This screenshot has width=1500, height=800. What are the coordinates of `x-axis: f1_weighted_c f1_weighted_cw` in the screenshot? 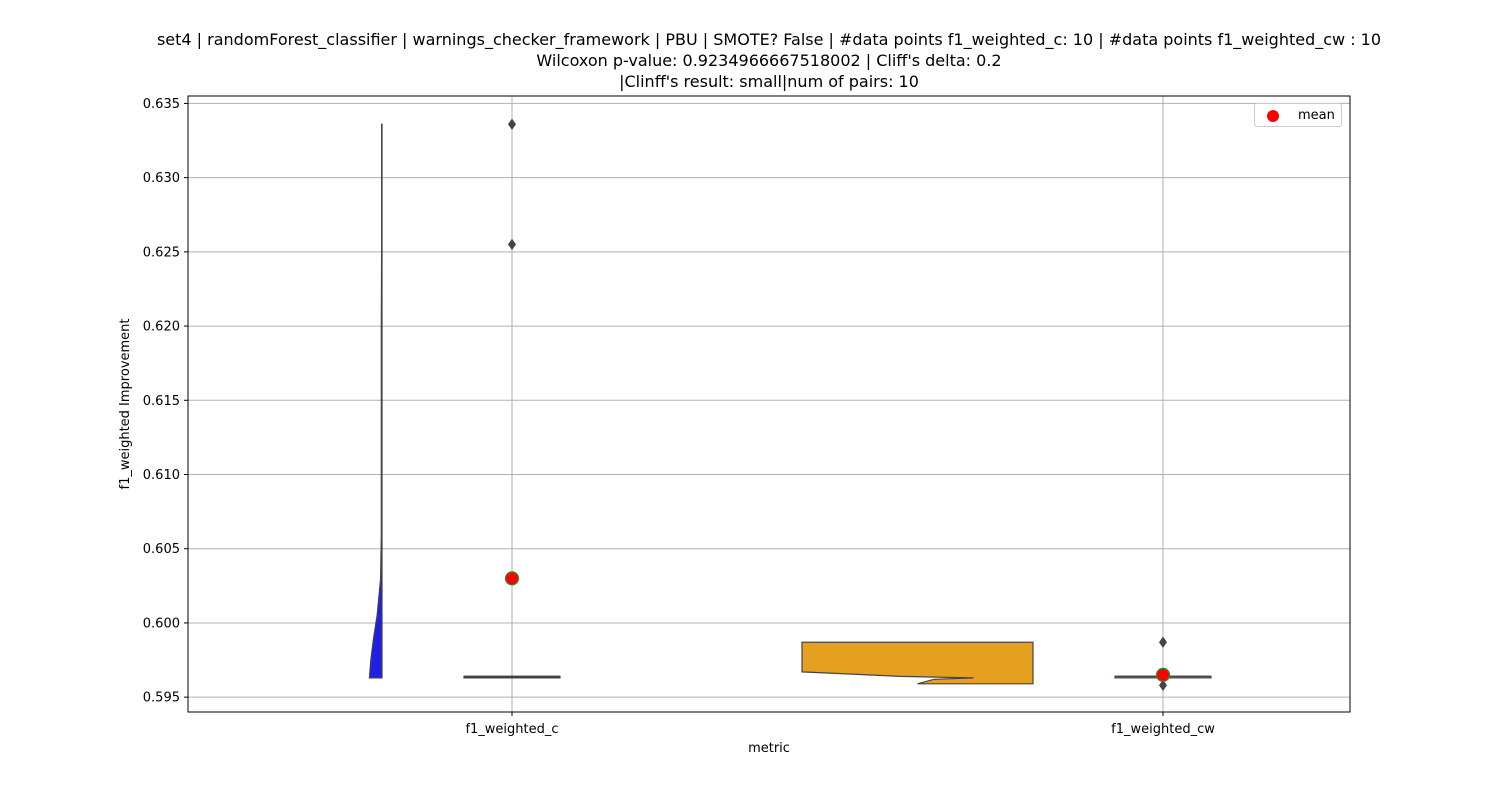 It's located at (840, 724).